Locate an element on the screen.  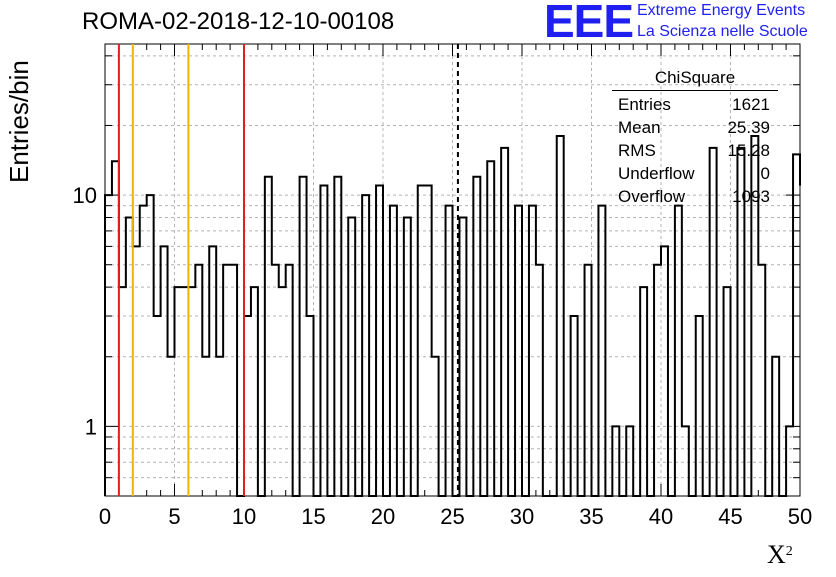
stats-row-mean: Mean 25.39 is located at coordinates (695, 127).